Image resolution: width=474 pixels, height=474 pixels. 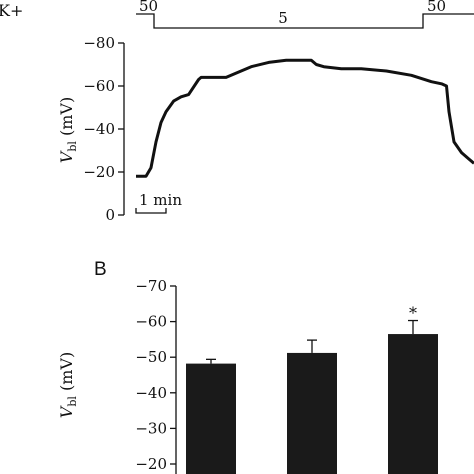 I want to click on protocol-left: 50, so click(x=148, y=7).